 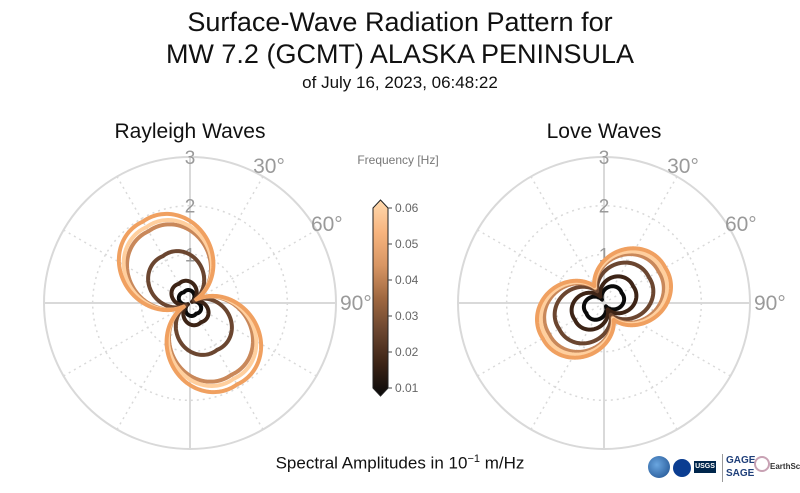 I want to click on polar-plot-title: Love Waves, so click(x=604, y=131).